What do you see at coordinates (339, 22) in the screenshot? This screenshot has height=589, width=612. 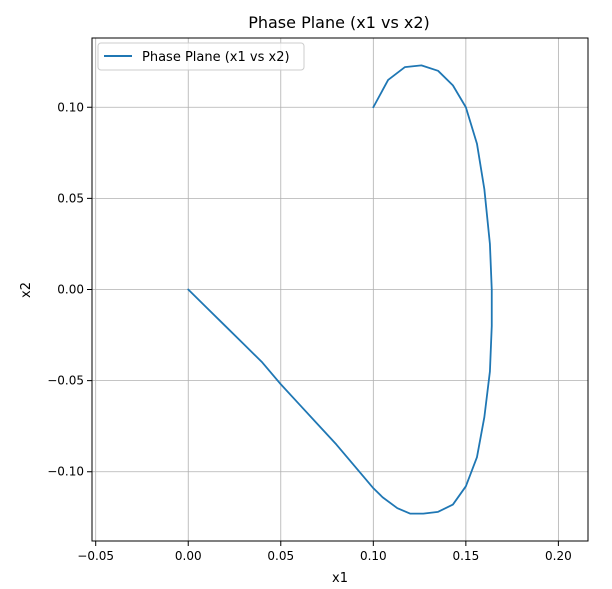 I see `chart-title: Phase Plane (x1 vs x2)` at bounding box center [339, 22].